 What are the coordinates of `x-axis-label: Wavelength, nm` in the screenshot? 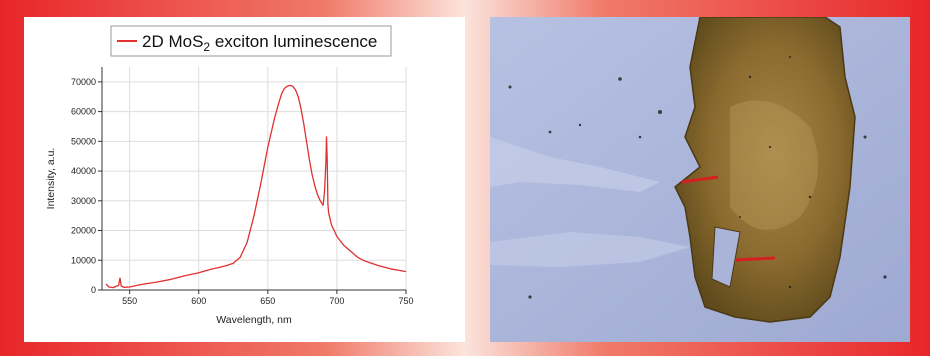 It's located at (254, 320).